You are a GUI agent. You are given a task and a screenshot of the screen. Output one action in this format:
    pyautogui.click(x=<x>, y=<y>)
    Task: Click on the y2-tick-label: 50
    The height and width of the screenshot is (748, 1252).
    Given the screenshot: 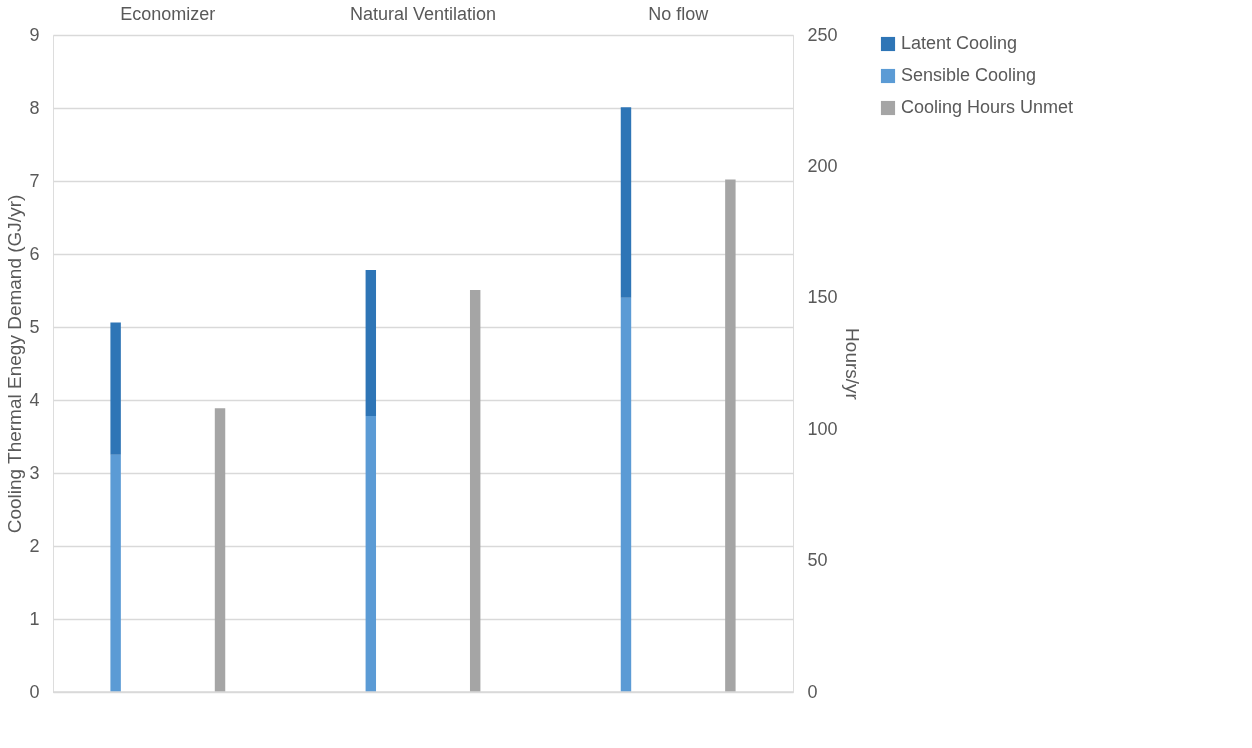 What is the action you would take?
    pyautogui.click(x=817, y=560)
    